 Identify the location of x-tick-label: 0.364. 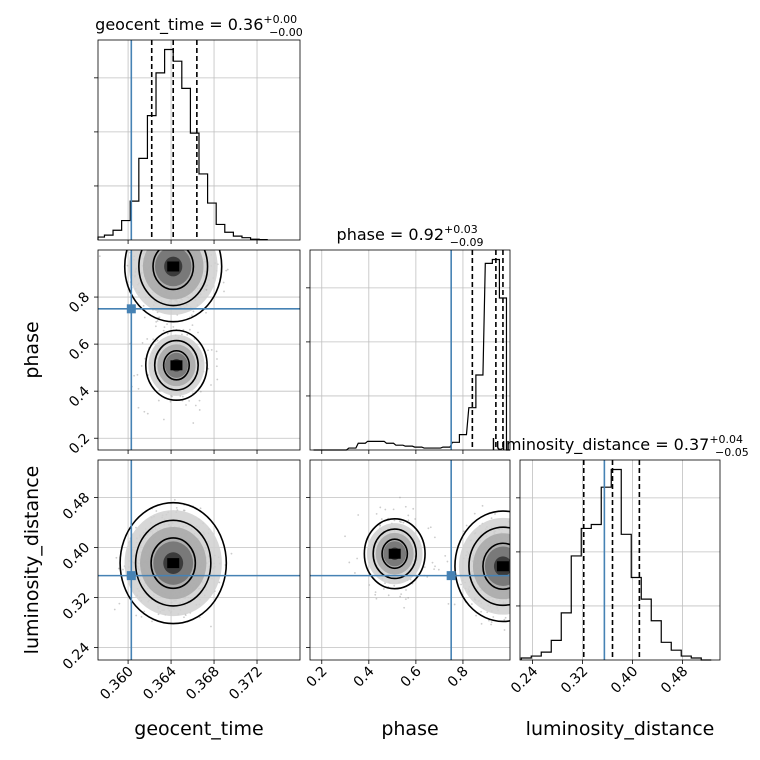
(160, 683).